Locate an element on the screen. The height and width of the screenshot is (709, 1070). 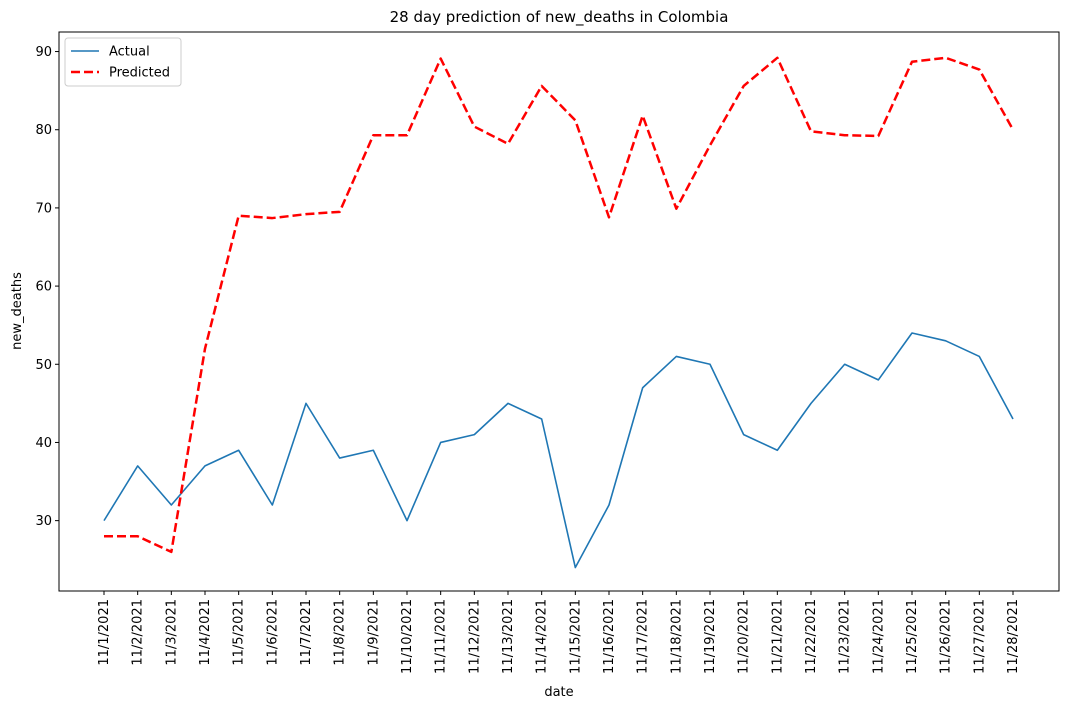
x-tick-label: 11/17/2021 is located at coordinates (643, 636).